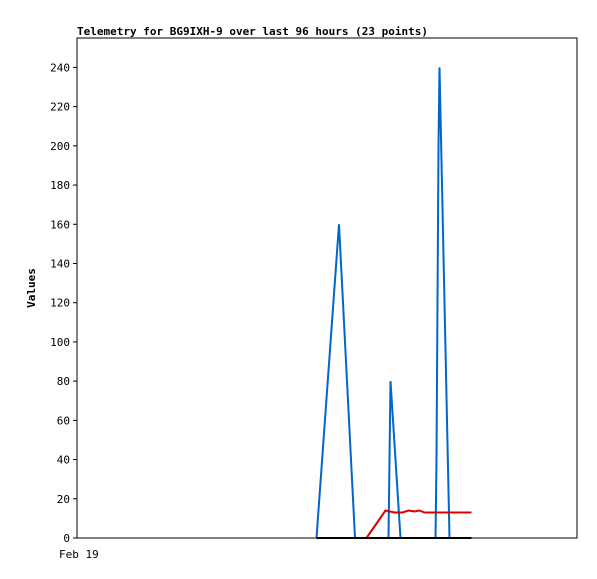 The height and width of the screenshot is (579, 597). I want to click on y-tick-label: 220, so click(60, 107).